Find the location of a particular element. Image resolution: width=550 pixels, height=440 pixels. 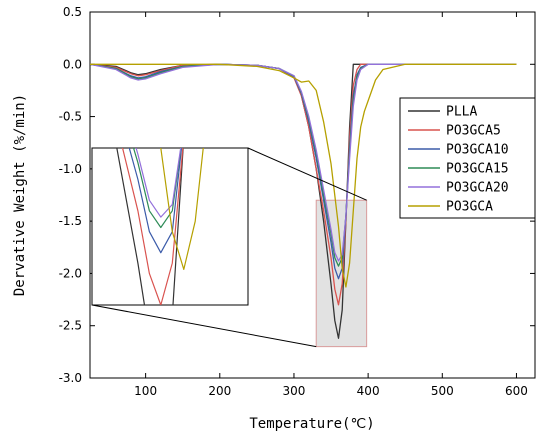

legend-label: PO3GCA5 is located at coordinates (473, 131).